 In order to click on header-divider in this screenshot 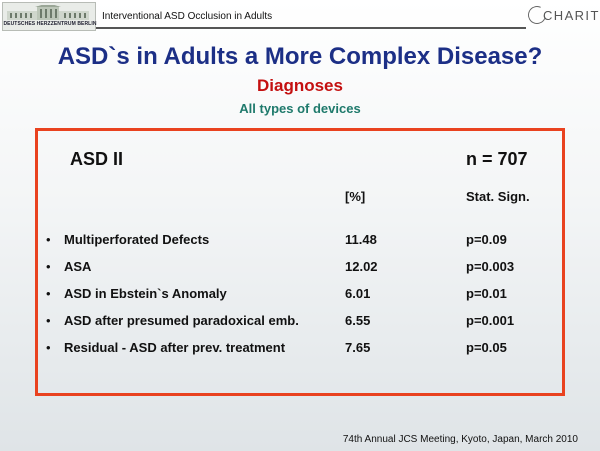, I will do `click(311, 28)`.